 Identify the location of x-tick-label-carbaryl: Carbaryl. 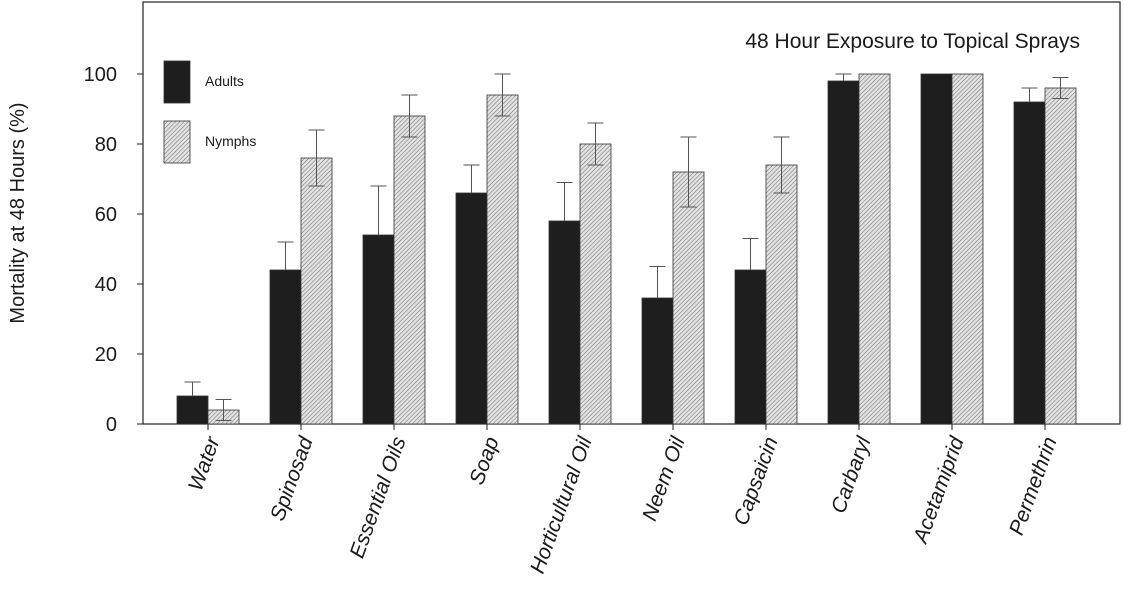
(851, 475).